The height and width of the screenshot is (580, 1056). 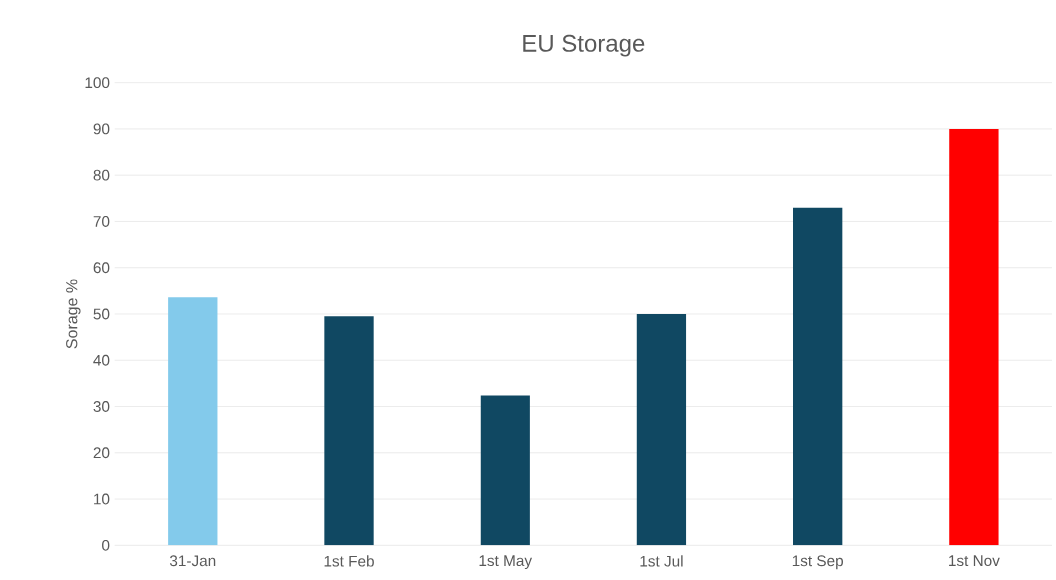 What do you see at coordinates (101, 406) in the screenshot?
I see `y-tick-label: 30` at bounding box center [101, 406].